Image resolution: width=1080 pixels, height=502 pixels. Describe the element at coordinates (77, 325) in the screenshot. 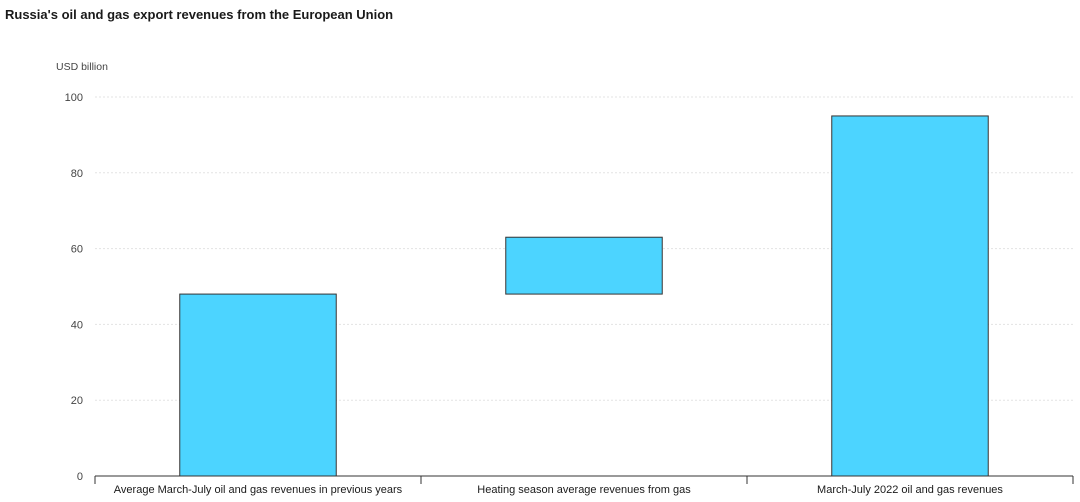

I see `y-tick-label: 40` at that location.